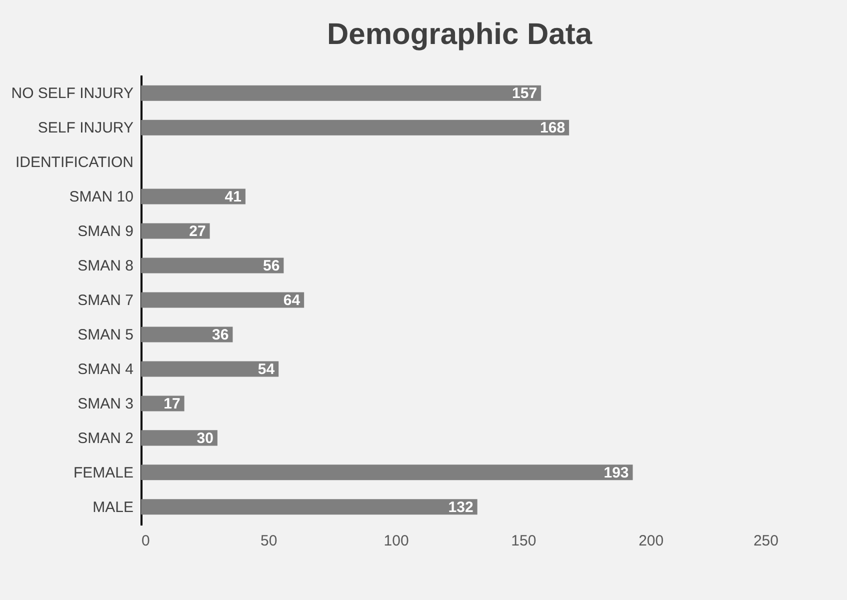 The width and height of the screenshot is (847, 600). I want to click on data-label: 41, so click(233, 197).